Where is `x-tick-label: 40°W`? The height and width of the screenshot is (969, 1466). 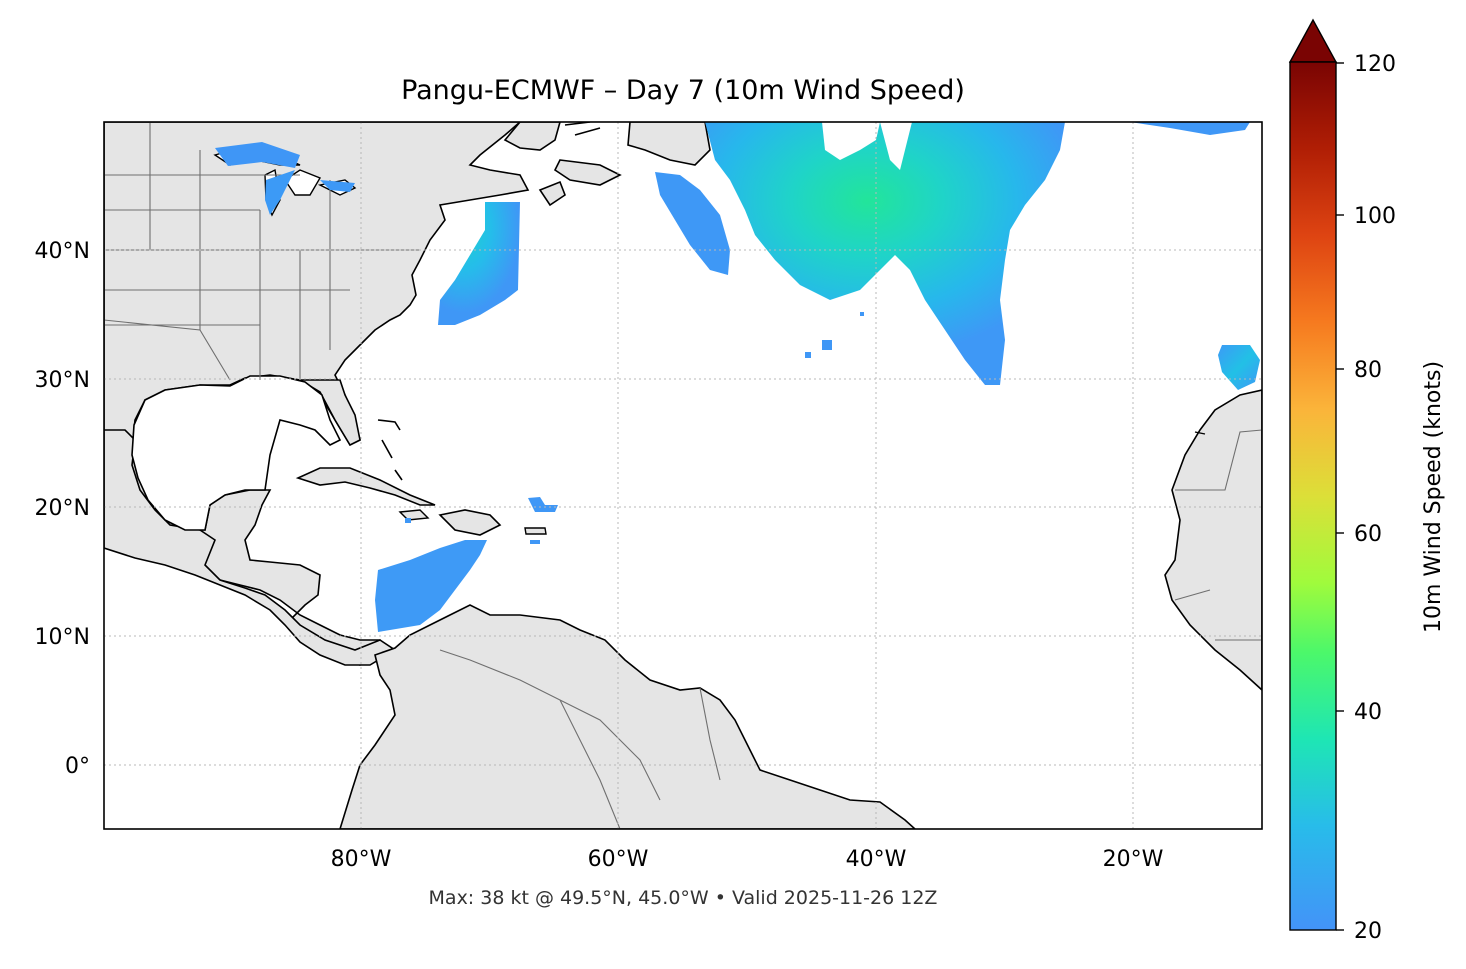
x-tick-label: 40°W is located at coordinates (876, 859).